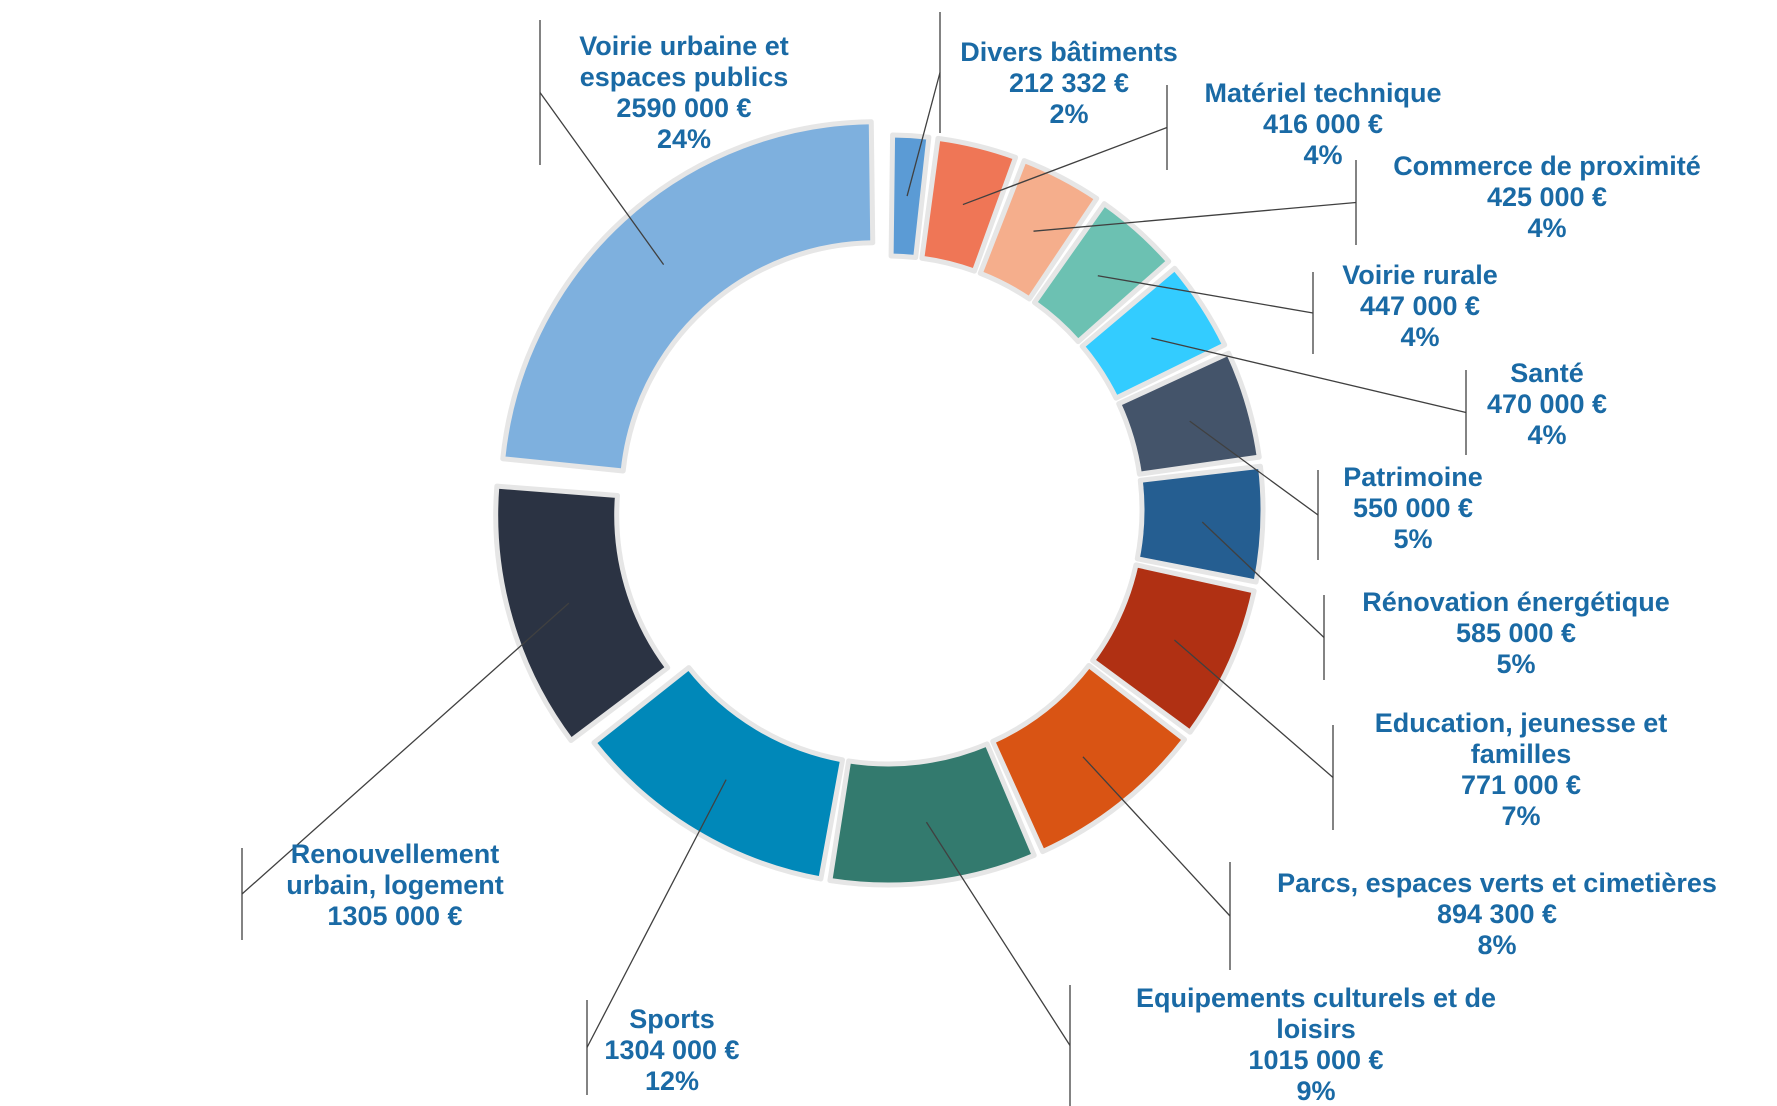 The image size is (1777, 1106). What do you see at coordinates (718, 773) in the screenshot?
I see `donut-slice-sports` at bounding box center [718, 773].